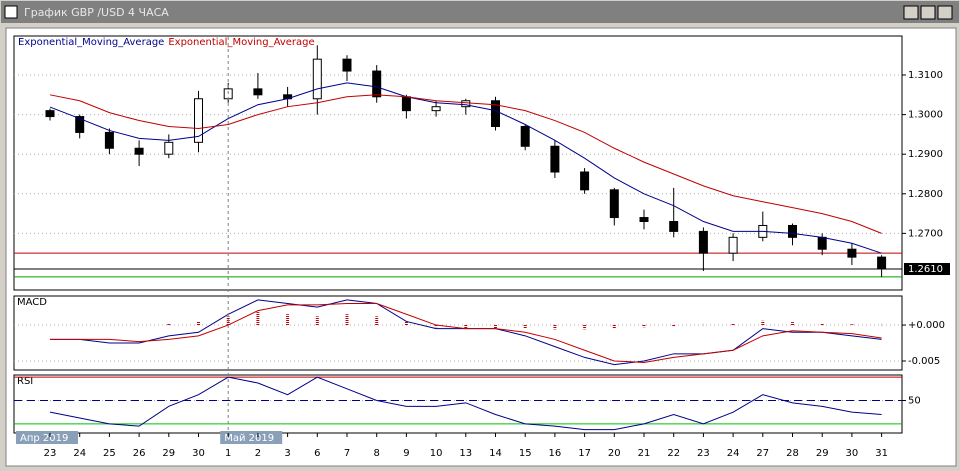  I want to click on x-tick-label: 14, so click(495, 453).